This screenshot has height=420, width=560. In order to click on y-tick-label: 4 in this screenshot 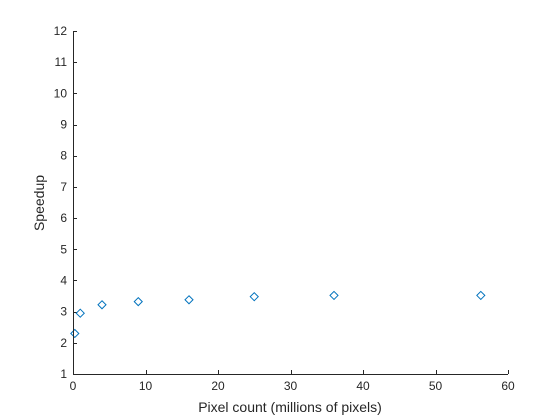, I will do `click(63, 280)`.